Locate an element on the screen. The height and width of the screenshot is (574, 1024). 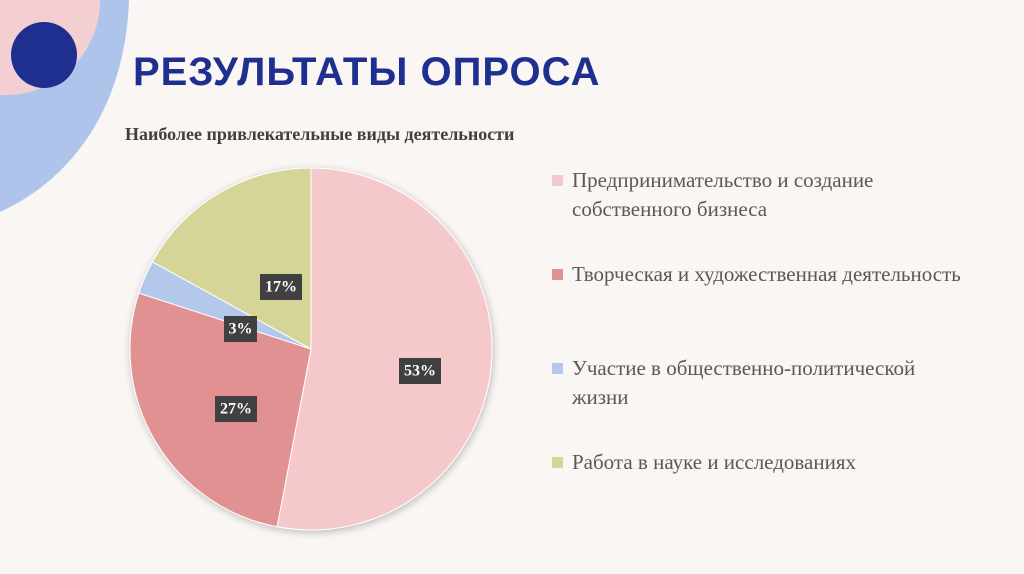
legend-label: Работа в науке и исследованиях is located at coordinates (714, 462).